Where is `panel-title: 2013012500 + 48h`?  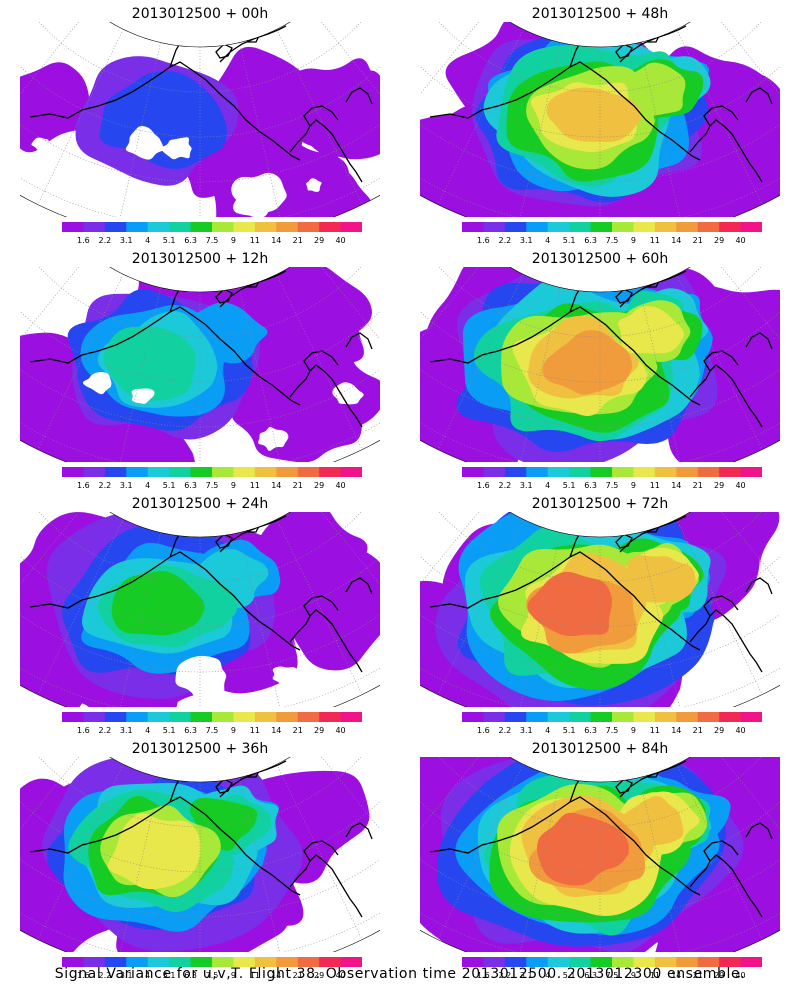 panel-title: 2013012500 + 48h is located at coordinates (600, 14).